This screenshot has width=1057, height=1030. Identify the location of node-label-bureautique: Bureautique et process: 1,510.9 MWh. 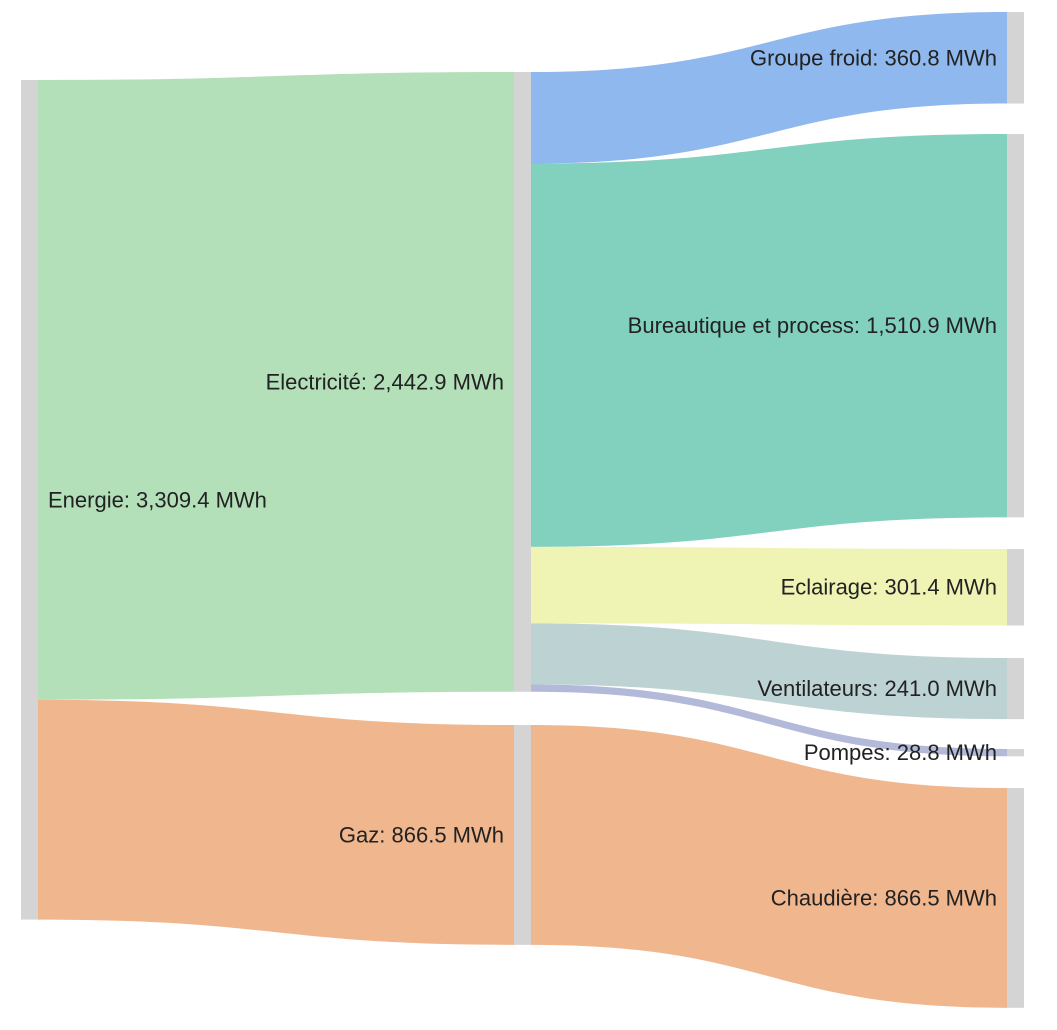
(812, 325).